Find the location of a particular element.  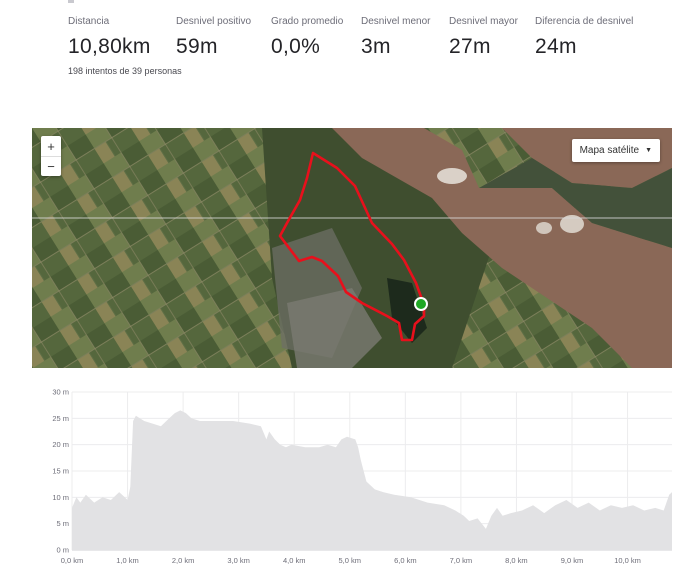

caret-down-icon: ▼ is located at coordinates (648, 150).